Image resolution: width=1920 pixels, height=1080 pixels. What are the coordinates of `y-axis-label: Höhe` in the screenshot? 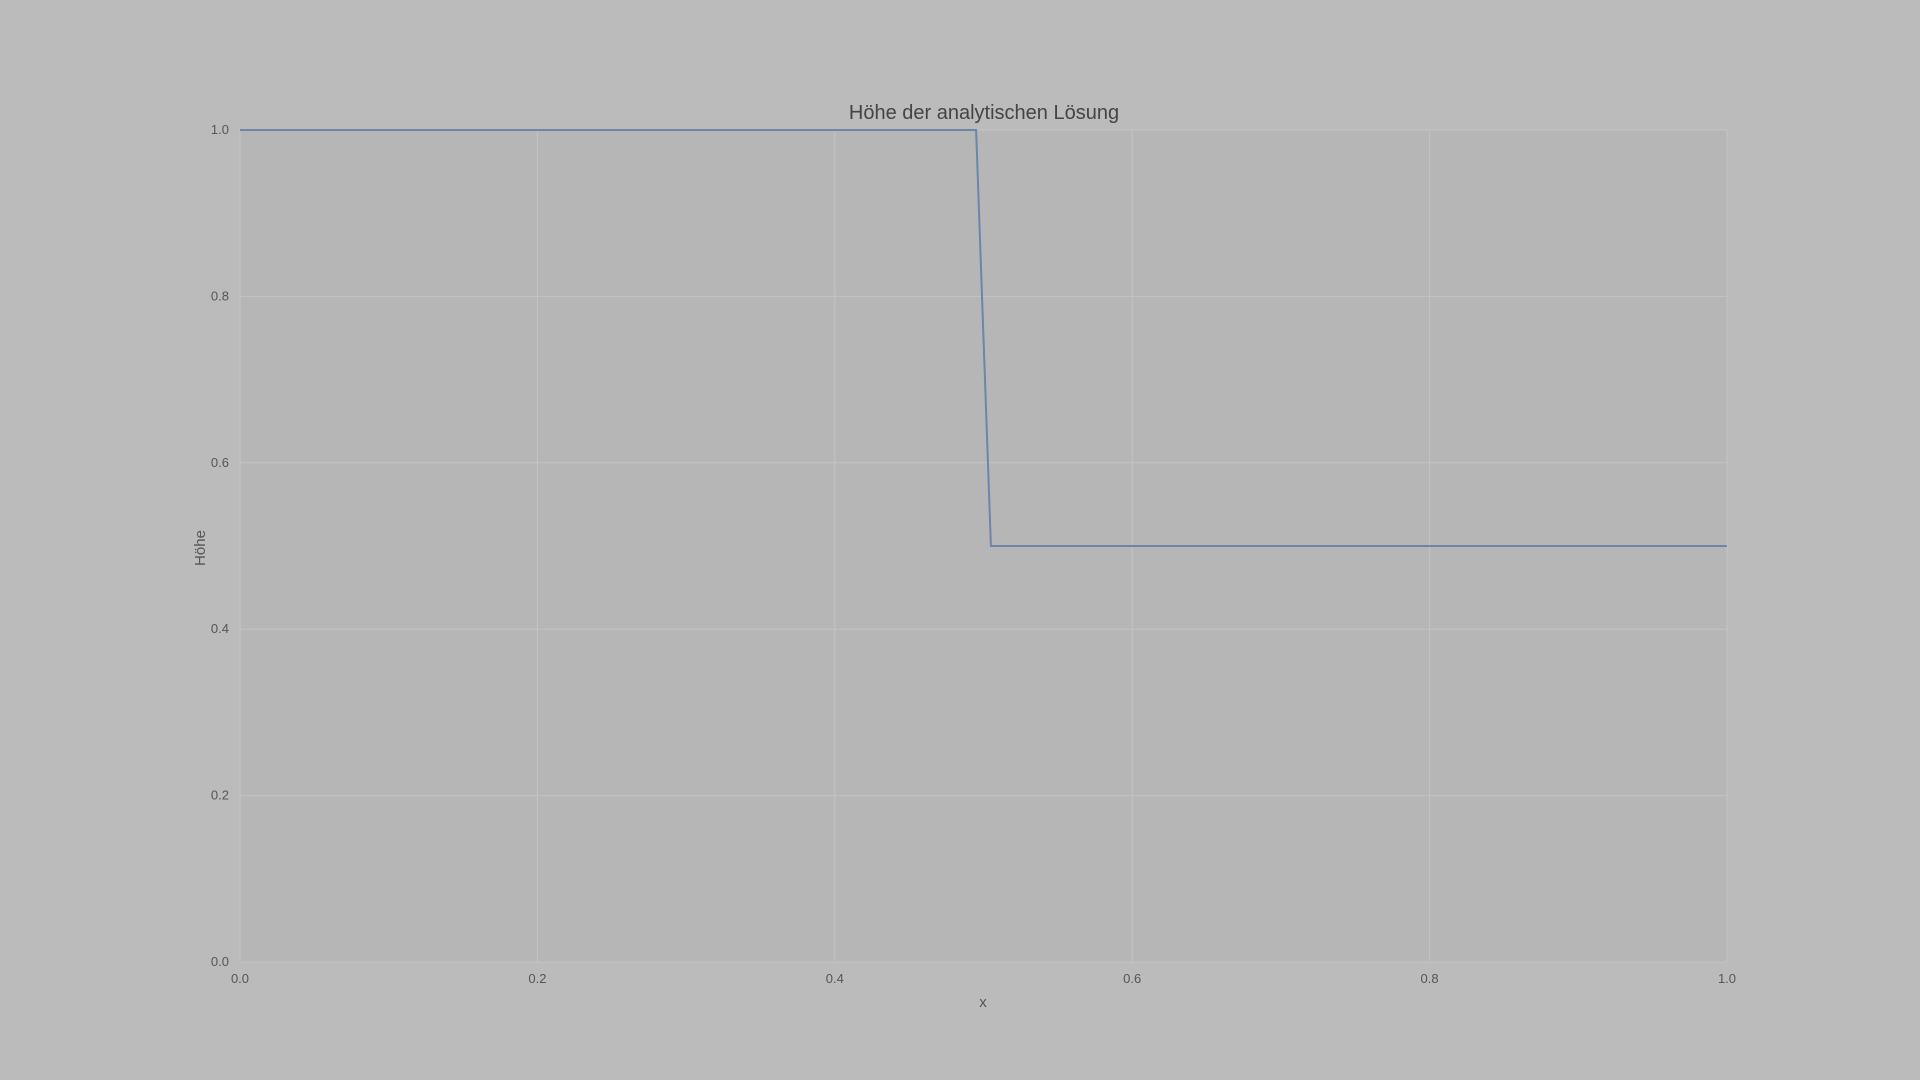 It's located at (200, 548).